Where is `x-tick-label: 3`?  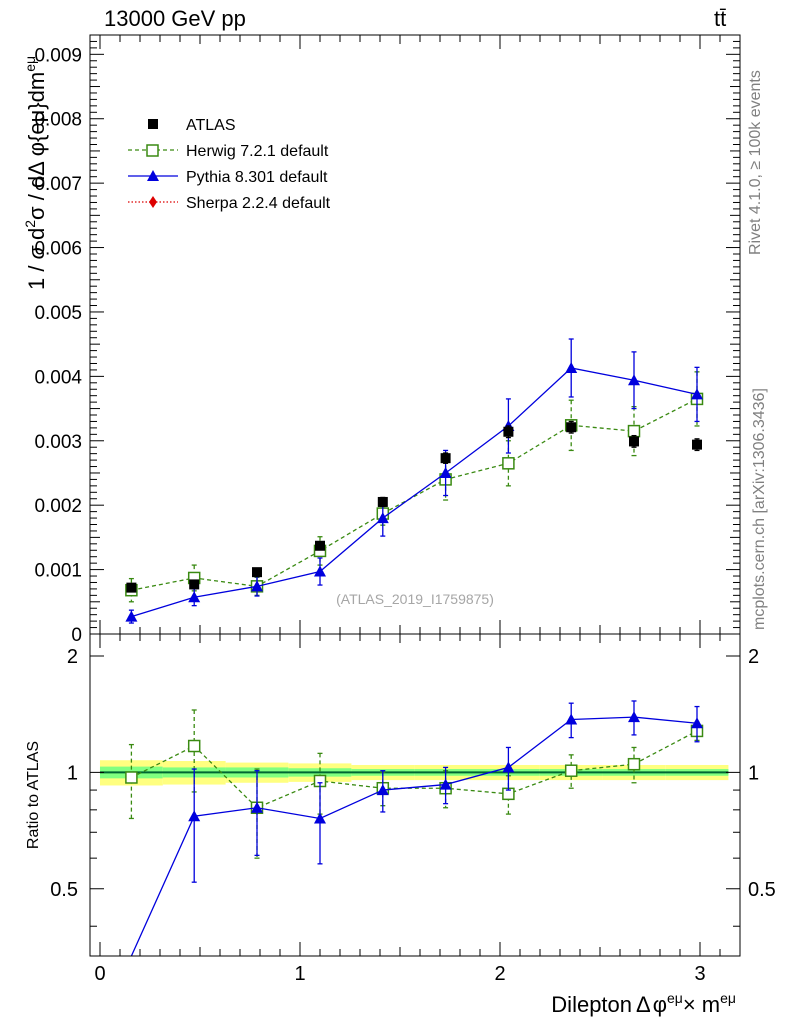 x-tick-label: 3 is located at coordinates (699, 974).